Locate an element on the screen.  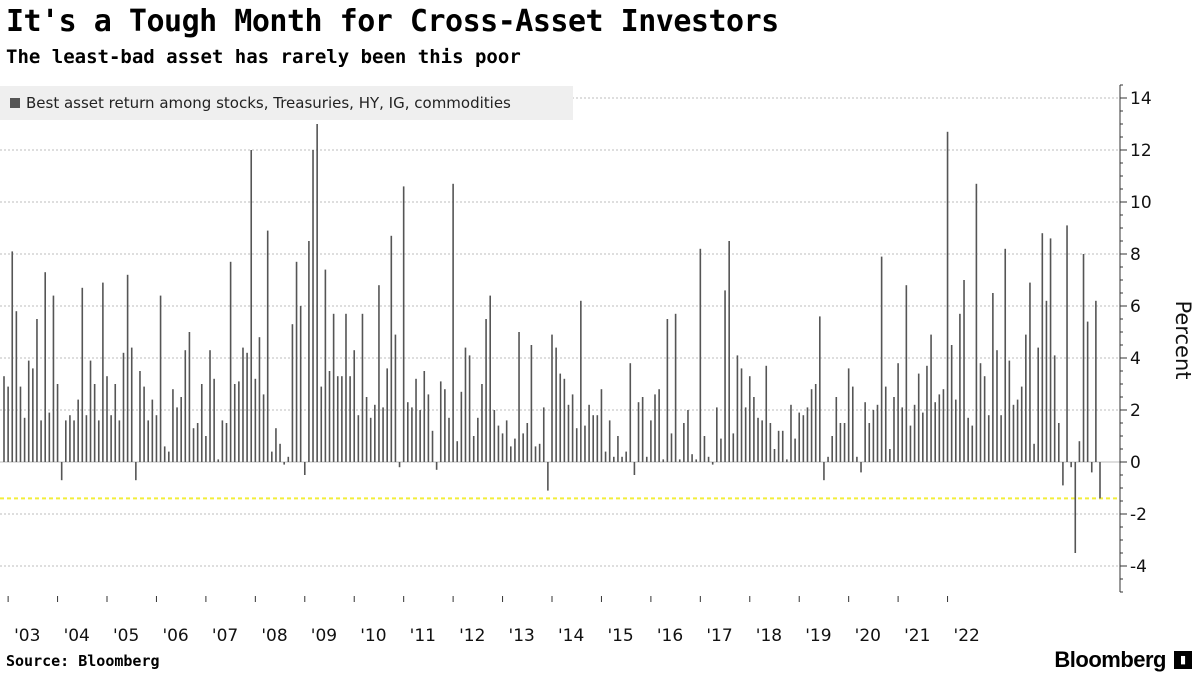
x-tick-label: '11 is located at coordinates (423, 636).